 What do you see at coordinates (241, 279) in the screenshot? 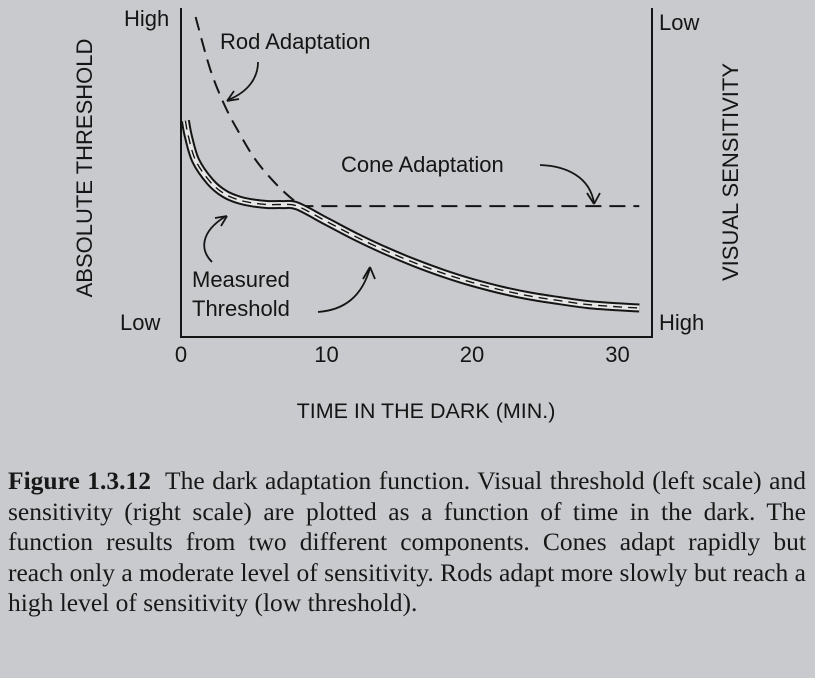
I see `annotation-measured-line1: Measured` at bounding box center [241, 279].